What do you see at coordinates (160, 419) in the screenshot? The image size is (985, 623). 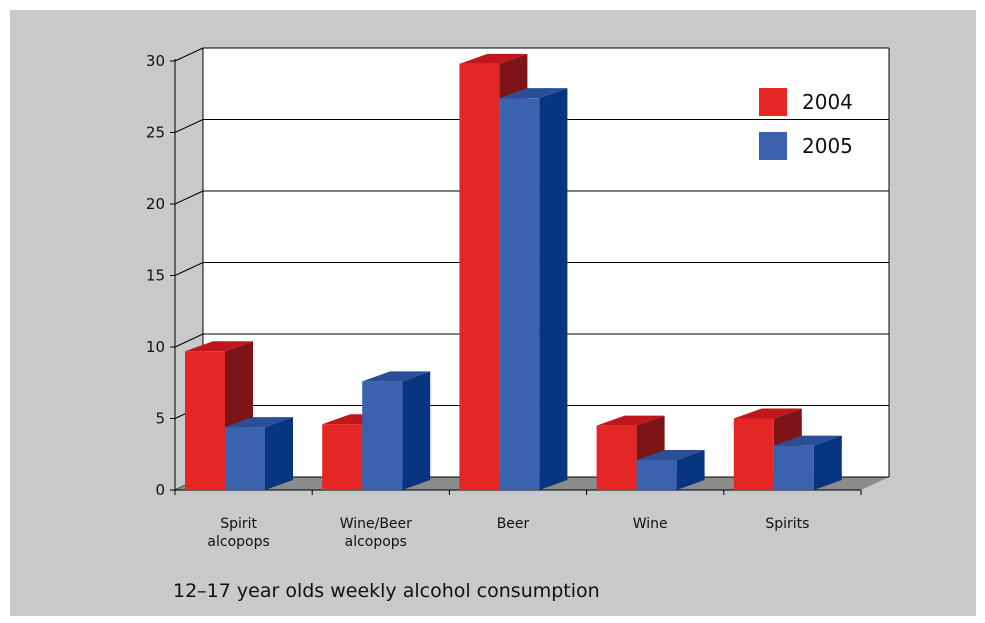 I see `y-tick-label: 5` at bounding box center [160, 419].